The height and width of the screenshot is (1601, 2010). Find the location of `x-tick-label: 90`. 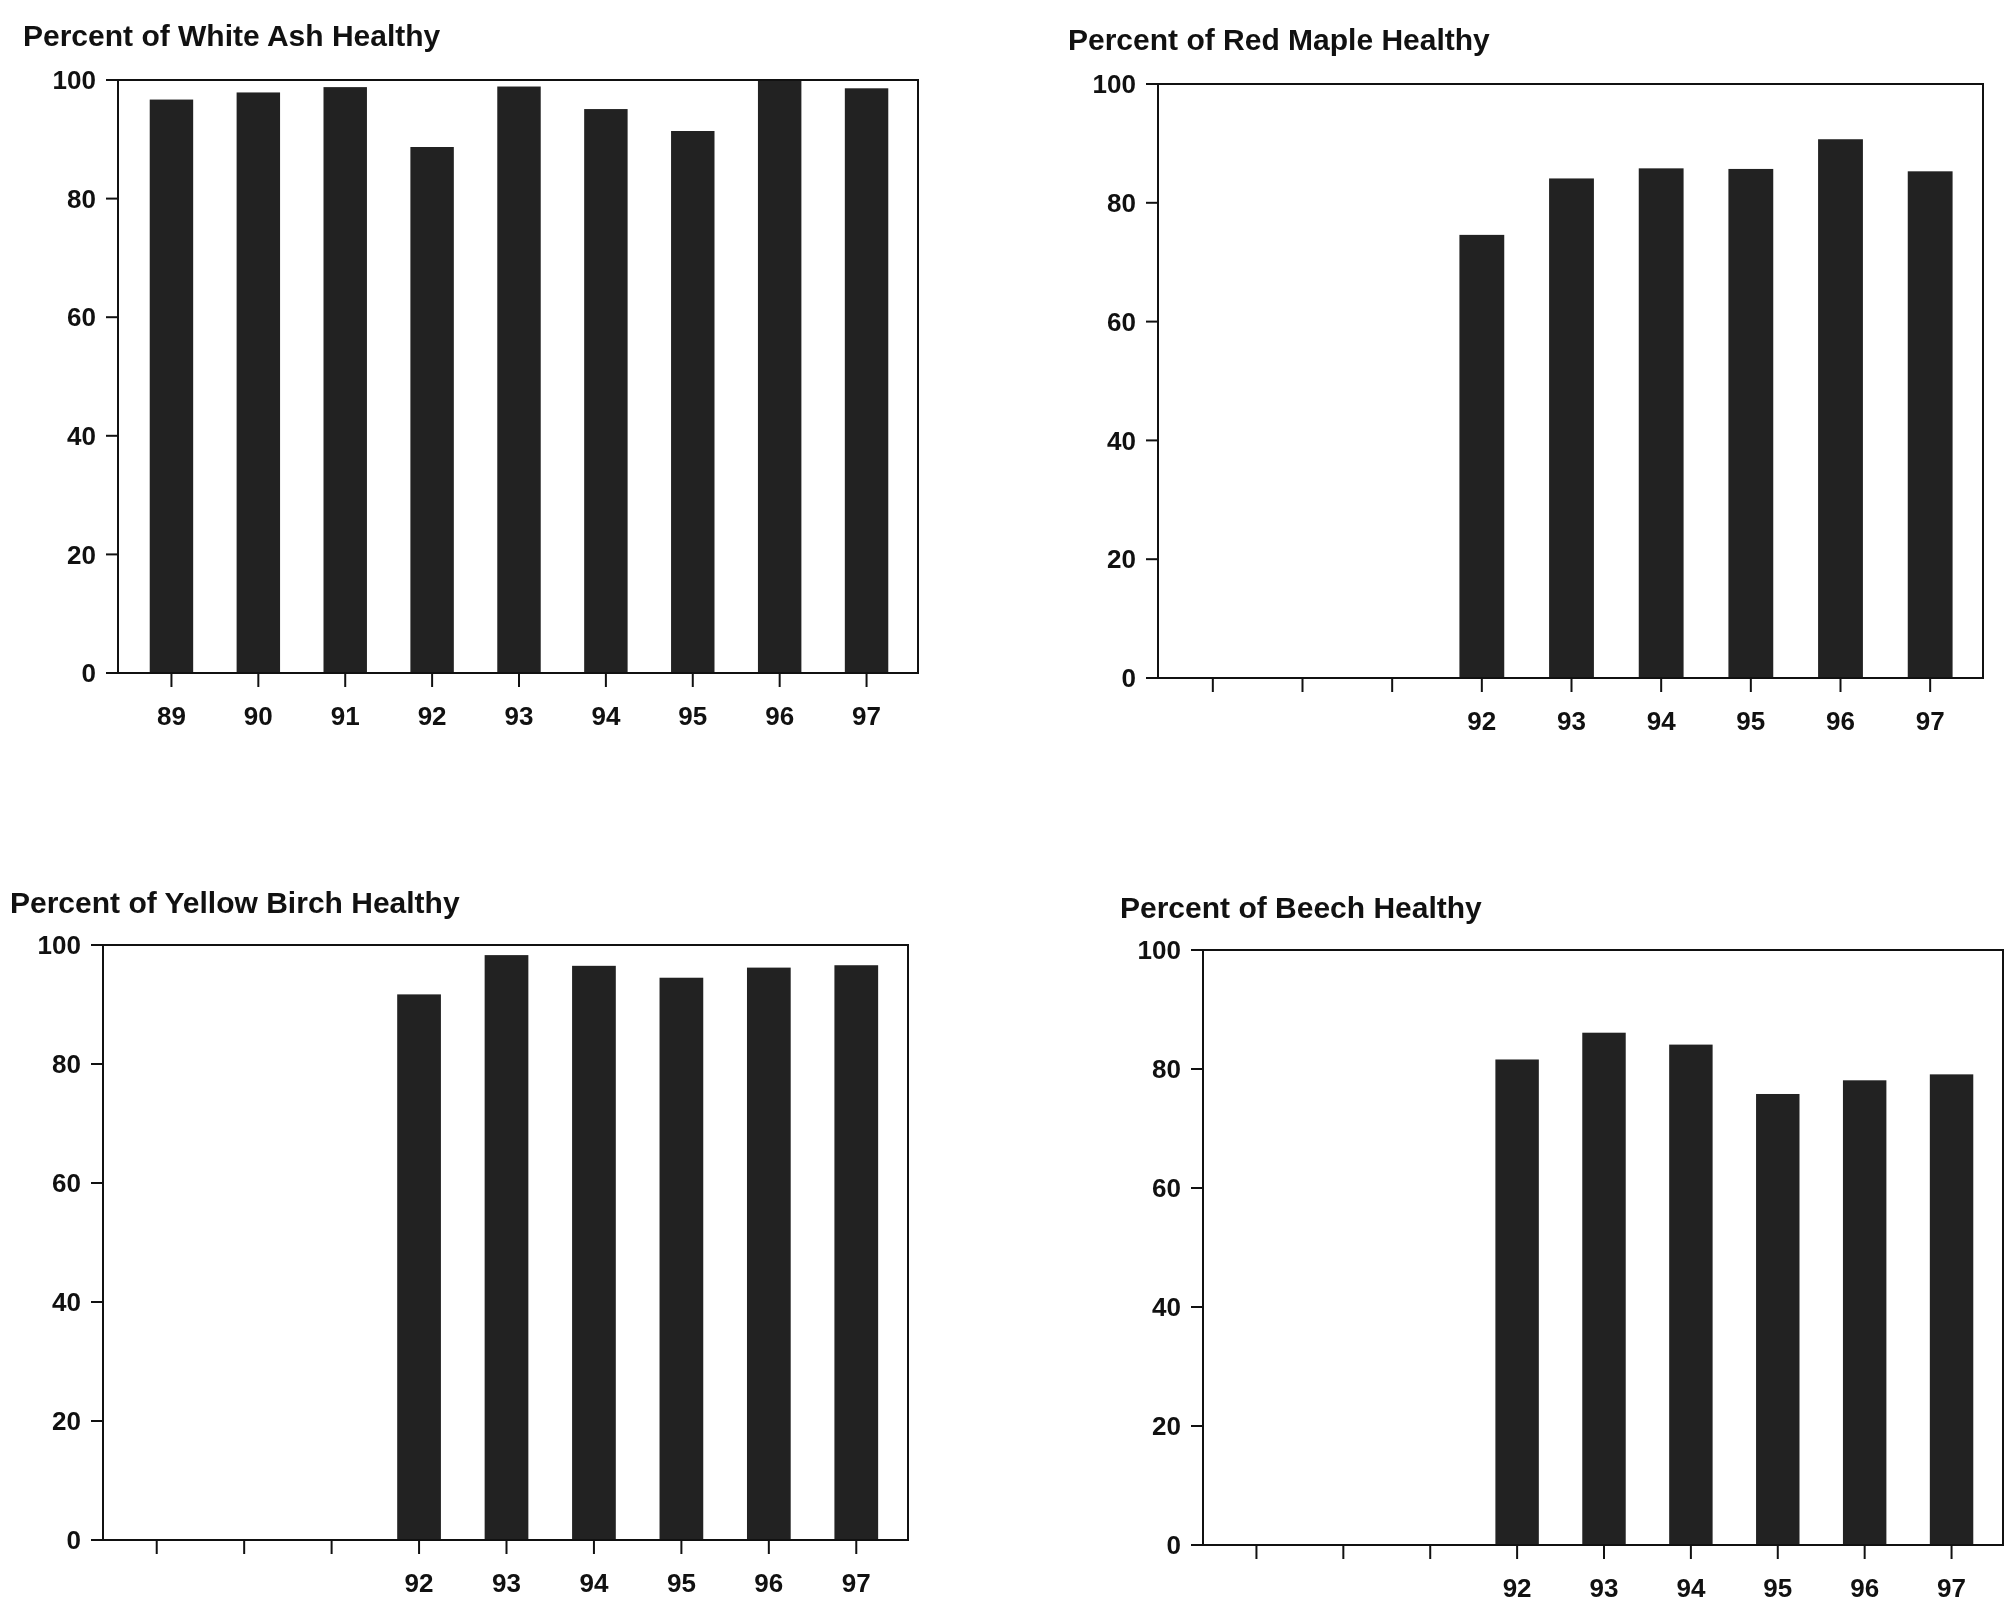

x-tick-label: 90 is located at coordinates (258, 716).